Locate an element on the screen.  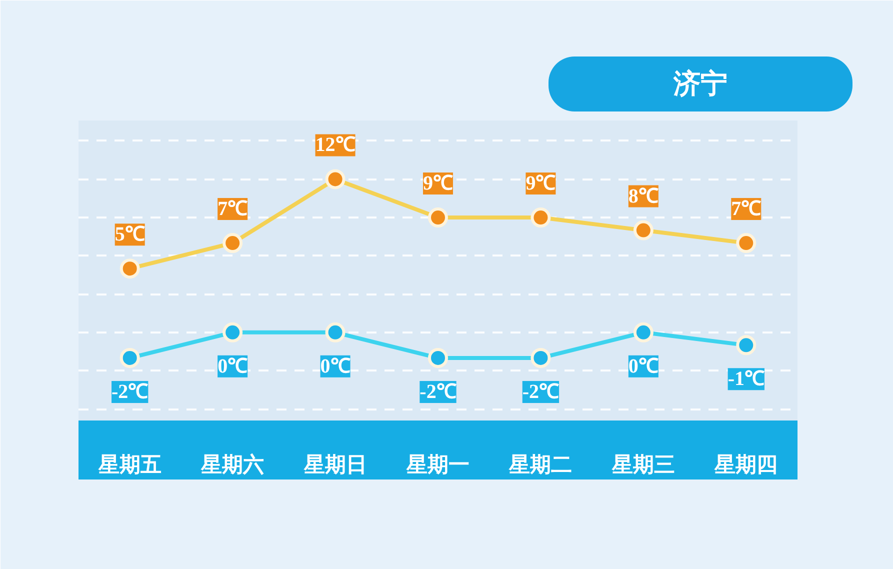
chart-title: 济宁 is located at coordinates (700, 84).